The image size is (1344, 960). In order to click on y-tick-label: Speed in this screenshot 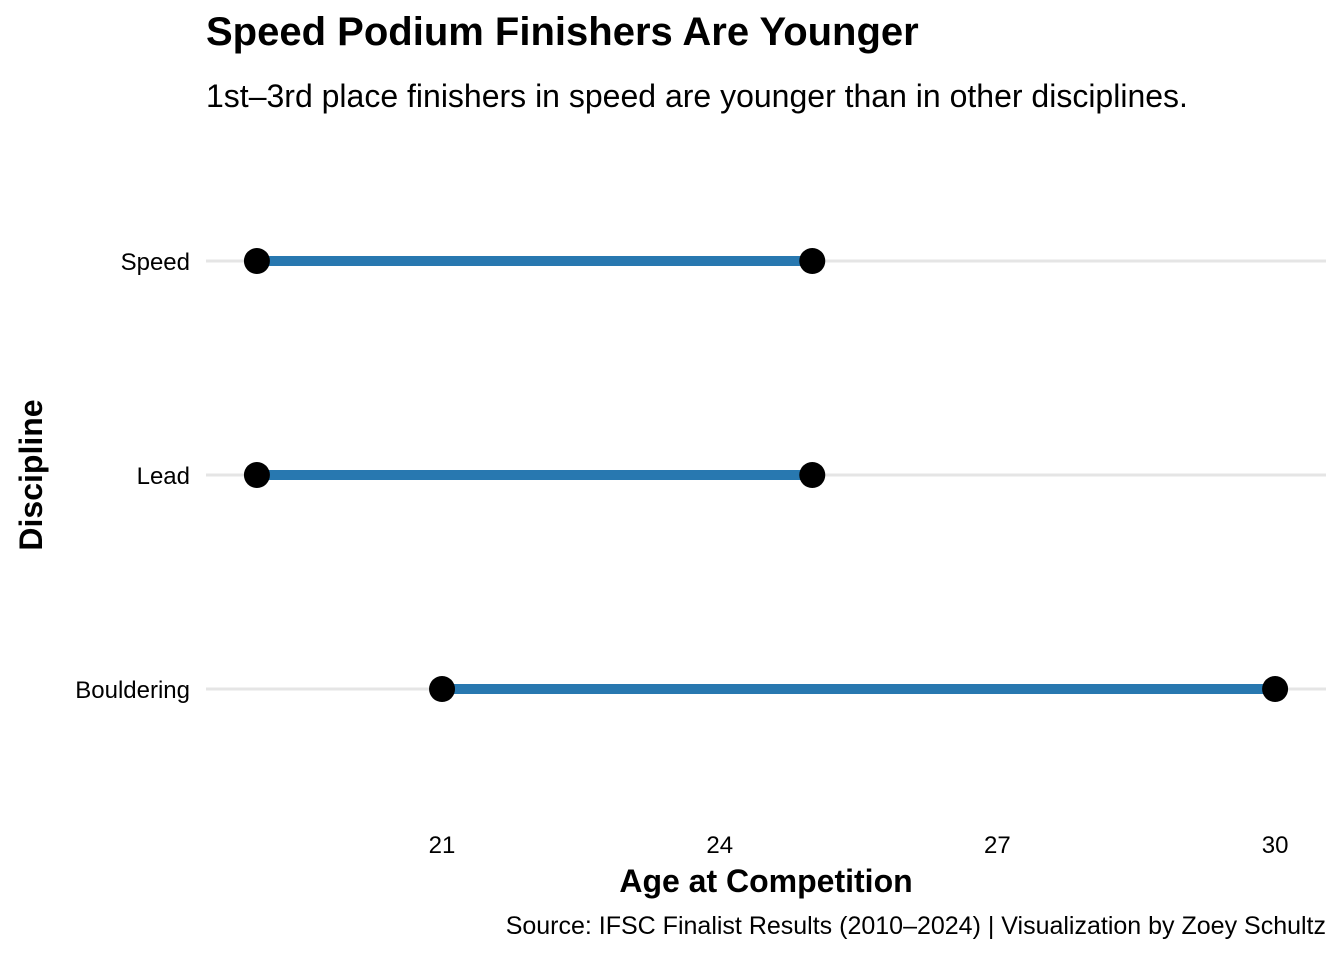, I will do `click(155, 262)`.